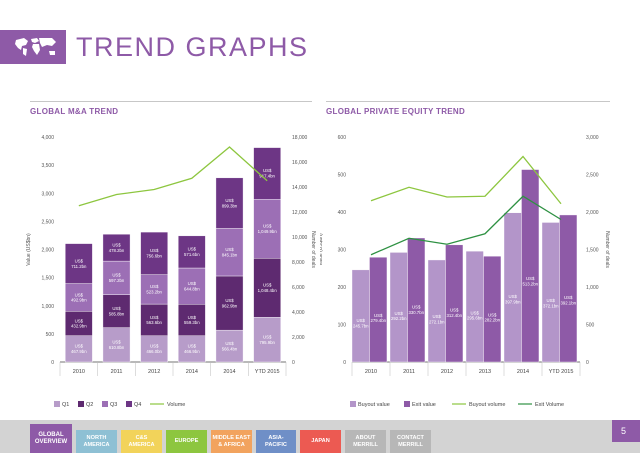 The image size is (640, 453). I want to click on nav-tab-label: ABOUT MERRILL, so click(365, 441).